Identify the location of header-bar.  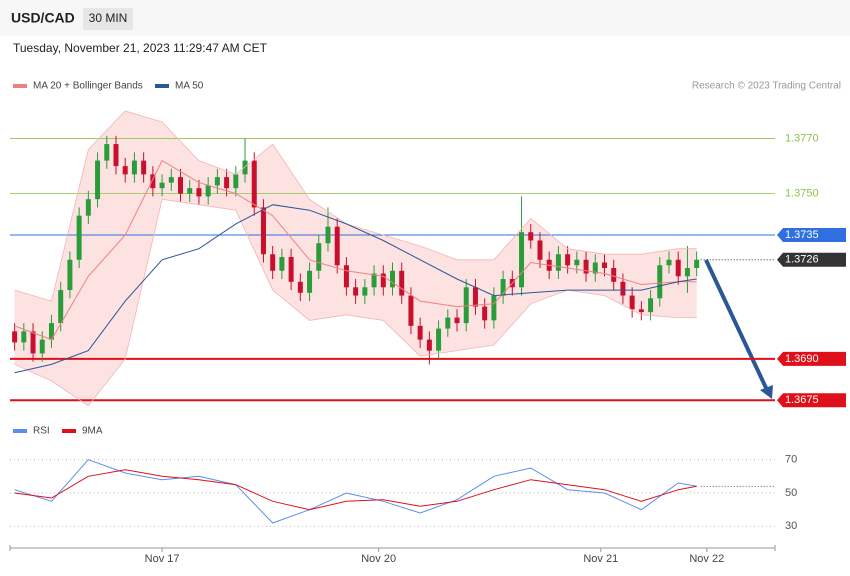
(425, 18).